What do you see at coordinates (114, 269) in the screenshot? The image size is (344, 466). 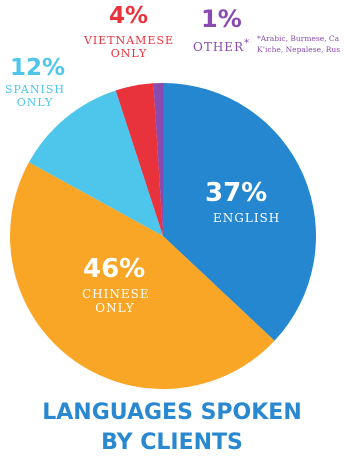 I see `chinese-percent: 46%` at bounding box center [114, 269].